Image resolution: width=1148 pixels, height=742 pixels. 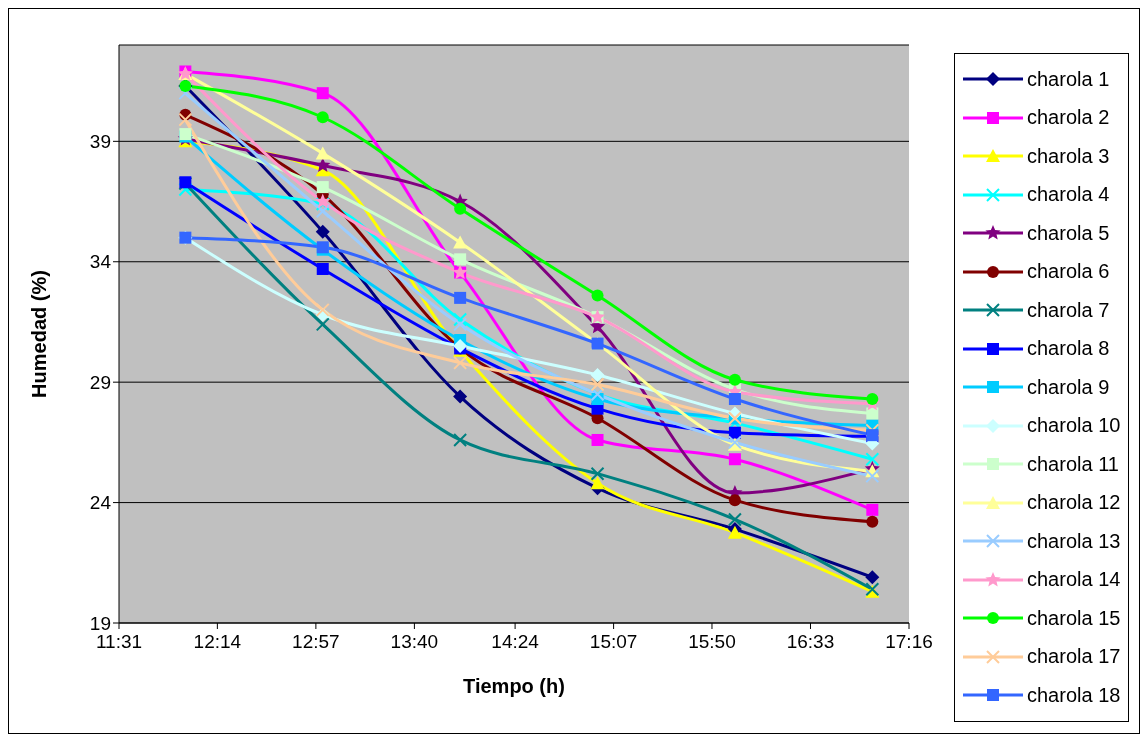 I want to click on legend-label: charola 5, so click(x=1068, y=233).